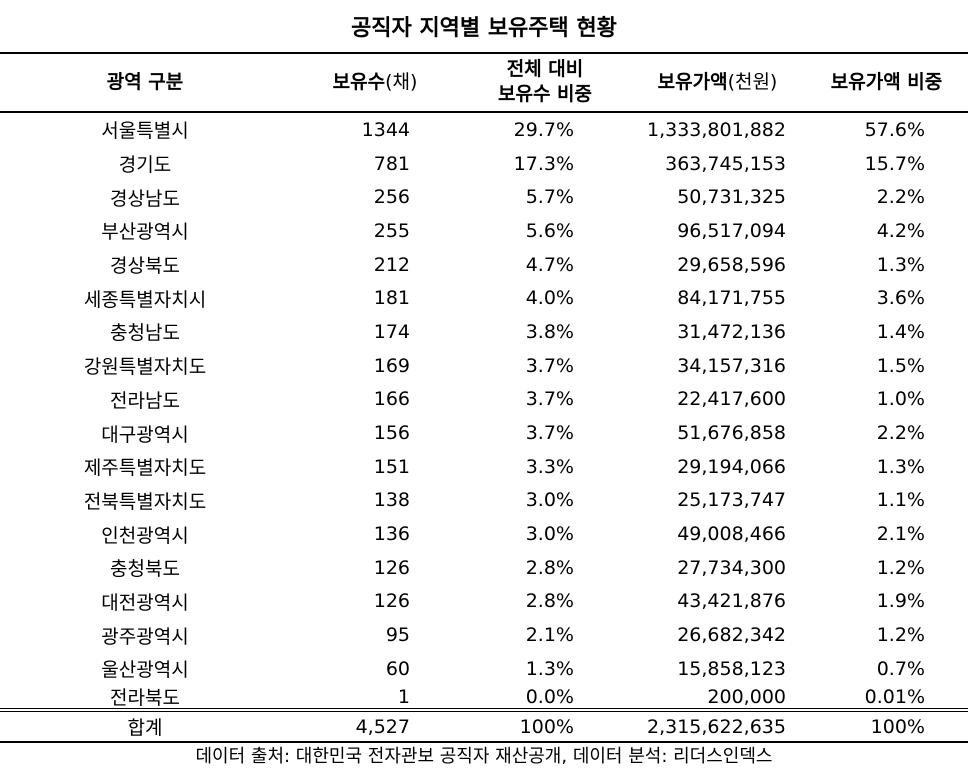 This screenshot has height=773, width=968. Describe the element at coordinates (731, 433) in the screenshot. I see `row-value: 51,676,858` at that location.